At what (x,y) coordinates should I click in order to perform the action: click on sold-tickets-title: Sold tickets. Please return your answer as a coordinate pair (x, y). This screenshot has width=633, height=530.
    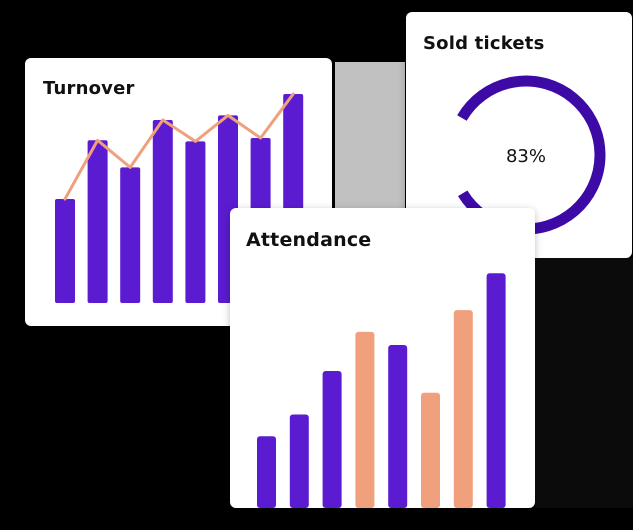
    Looking at the image, I should click on (484, 43).